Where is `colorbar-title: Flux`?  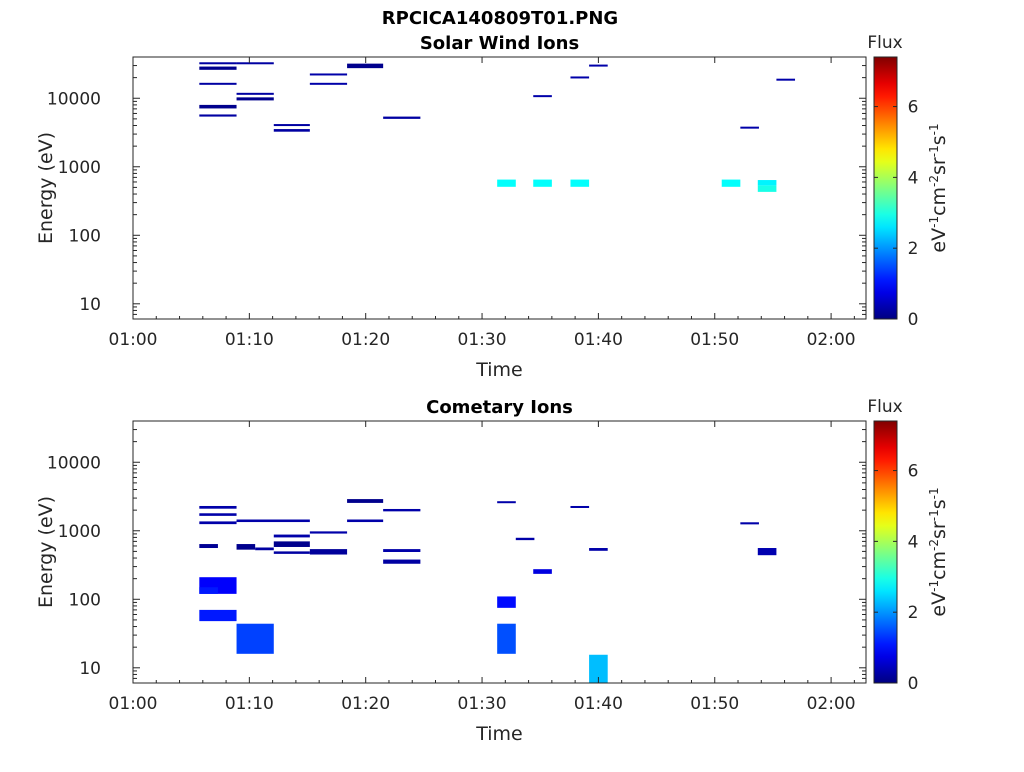
colorbar-title: Flux is located at coordinates (884, 407).